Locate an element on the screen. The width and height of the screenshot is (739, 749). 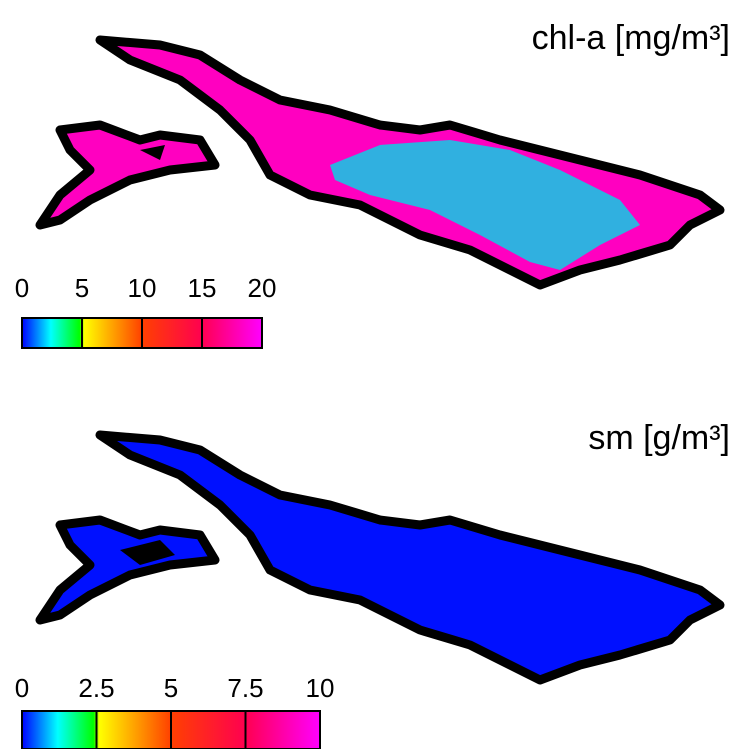
panel-title: sm [g/m³] is located at coordinates (659, 438).